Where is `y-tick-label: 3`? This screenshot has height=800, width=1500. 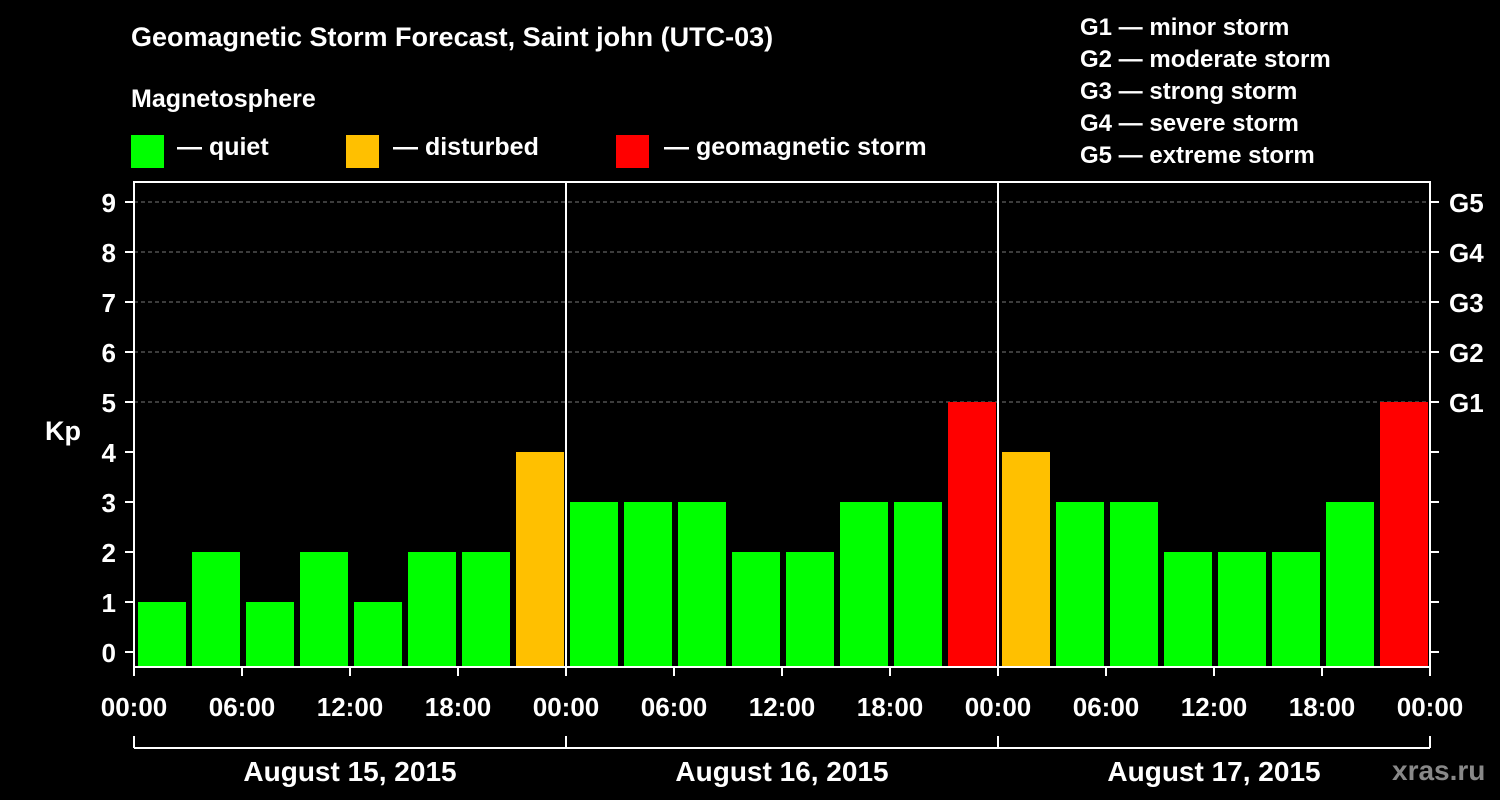 y-tick-label: 3 is located at coordinates (109, 503).